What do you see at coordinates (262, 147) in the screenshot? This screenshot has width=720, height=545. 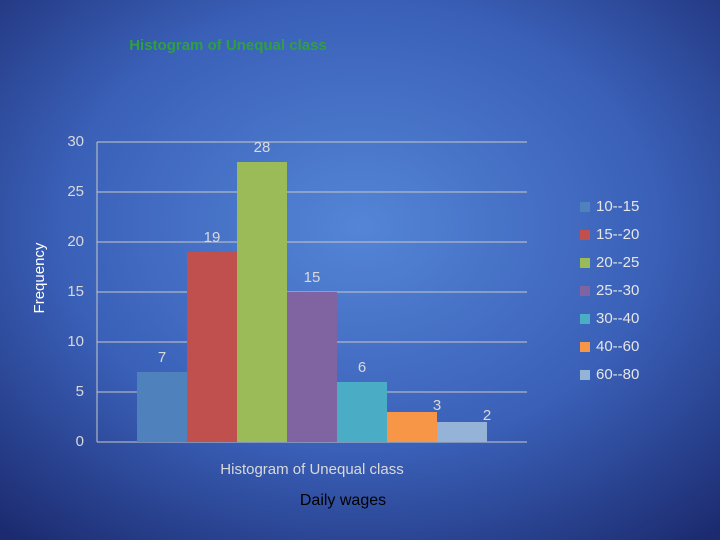 I see `data-label: 28` at bounding box center [262, 147].